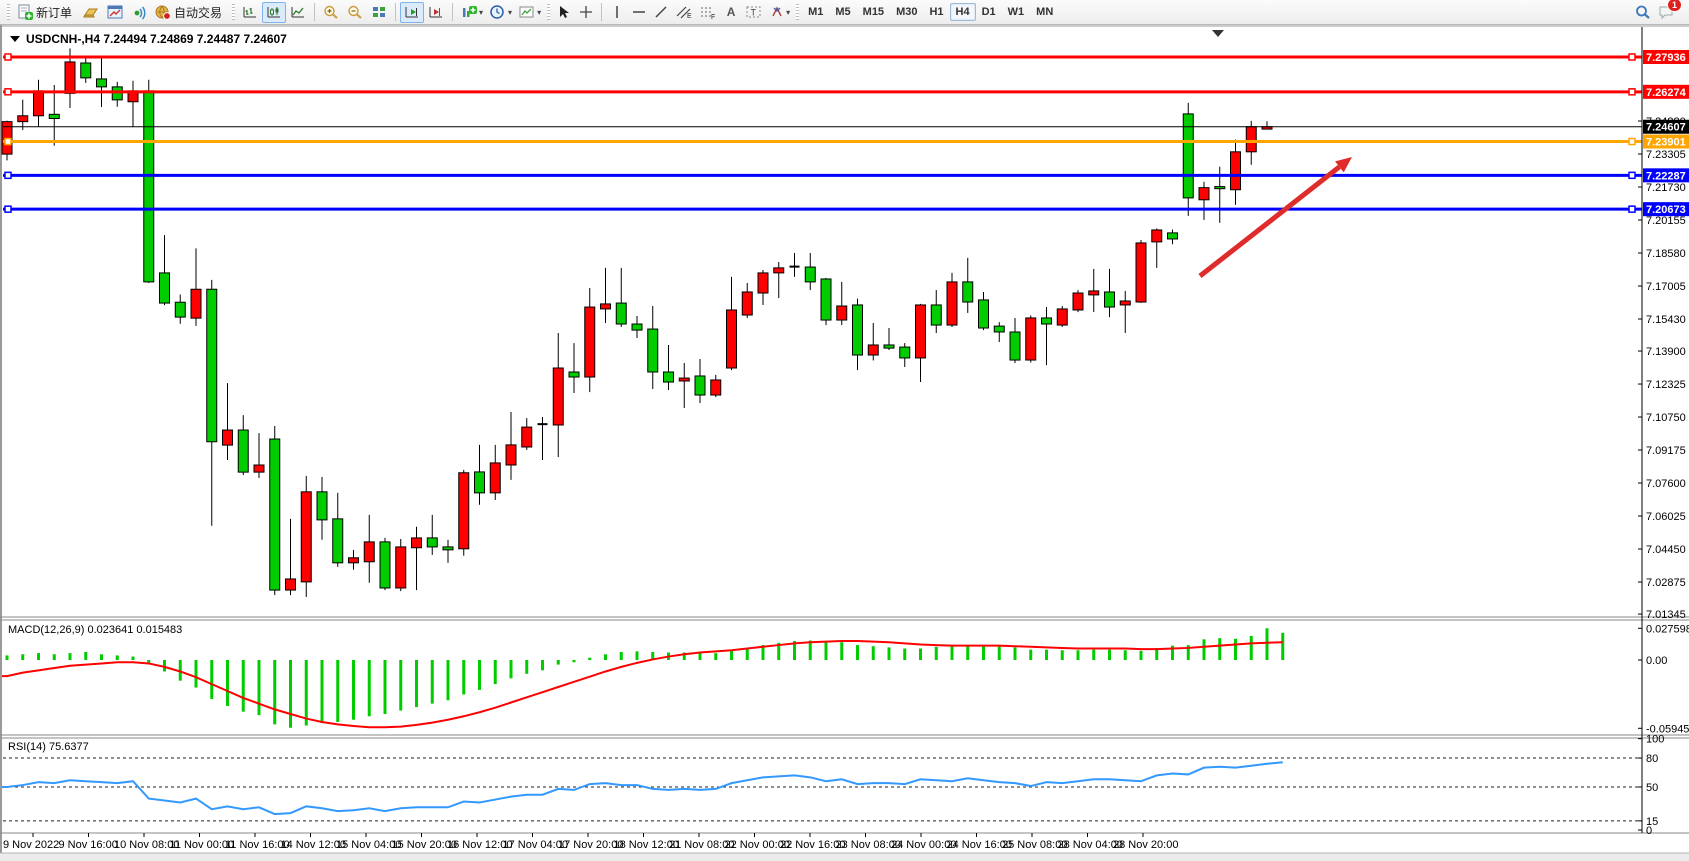 The image size is (1689, 861). I want to click on search-icon, so click(1643, 12).